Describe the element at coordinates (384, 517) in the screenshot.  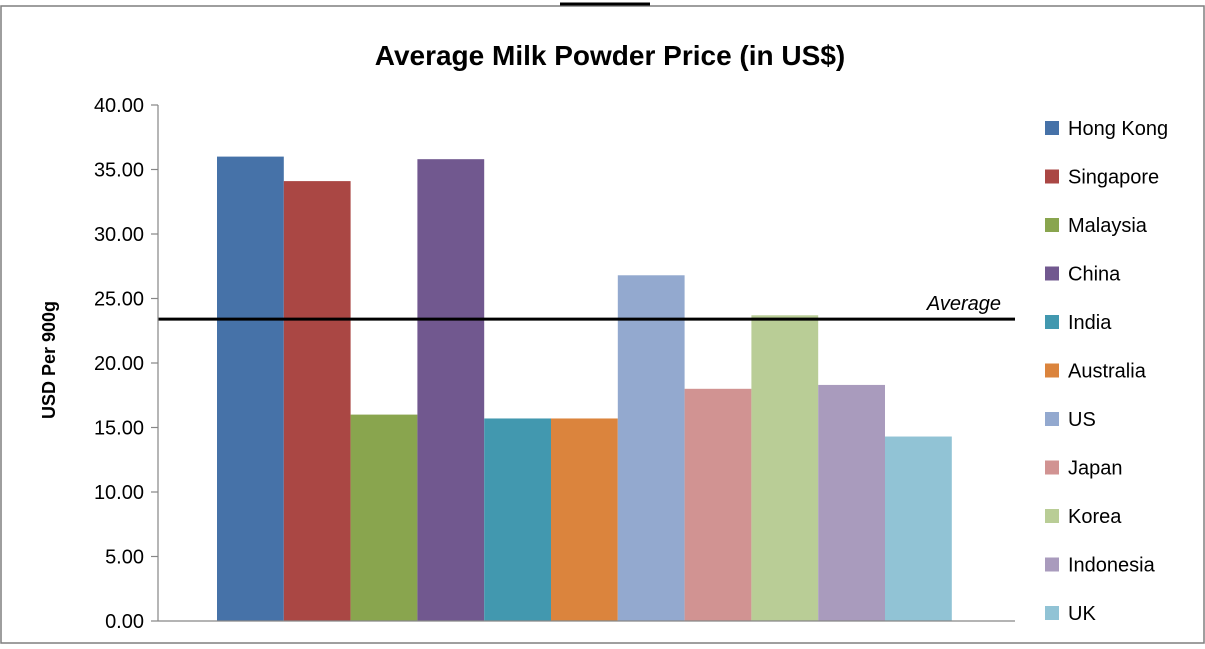
I see `bar-malaysia` at that location.